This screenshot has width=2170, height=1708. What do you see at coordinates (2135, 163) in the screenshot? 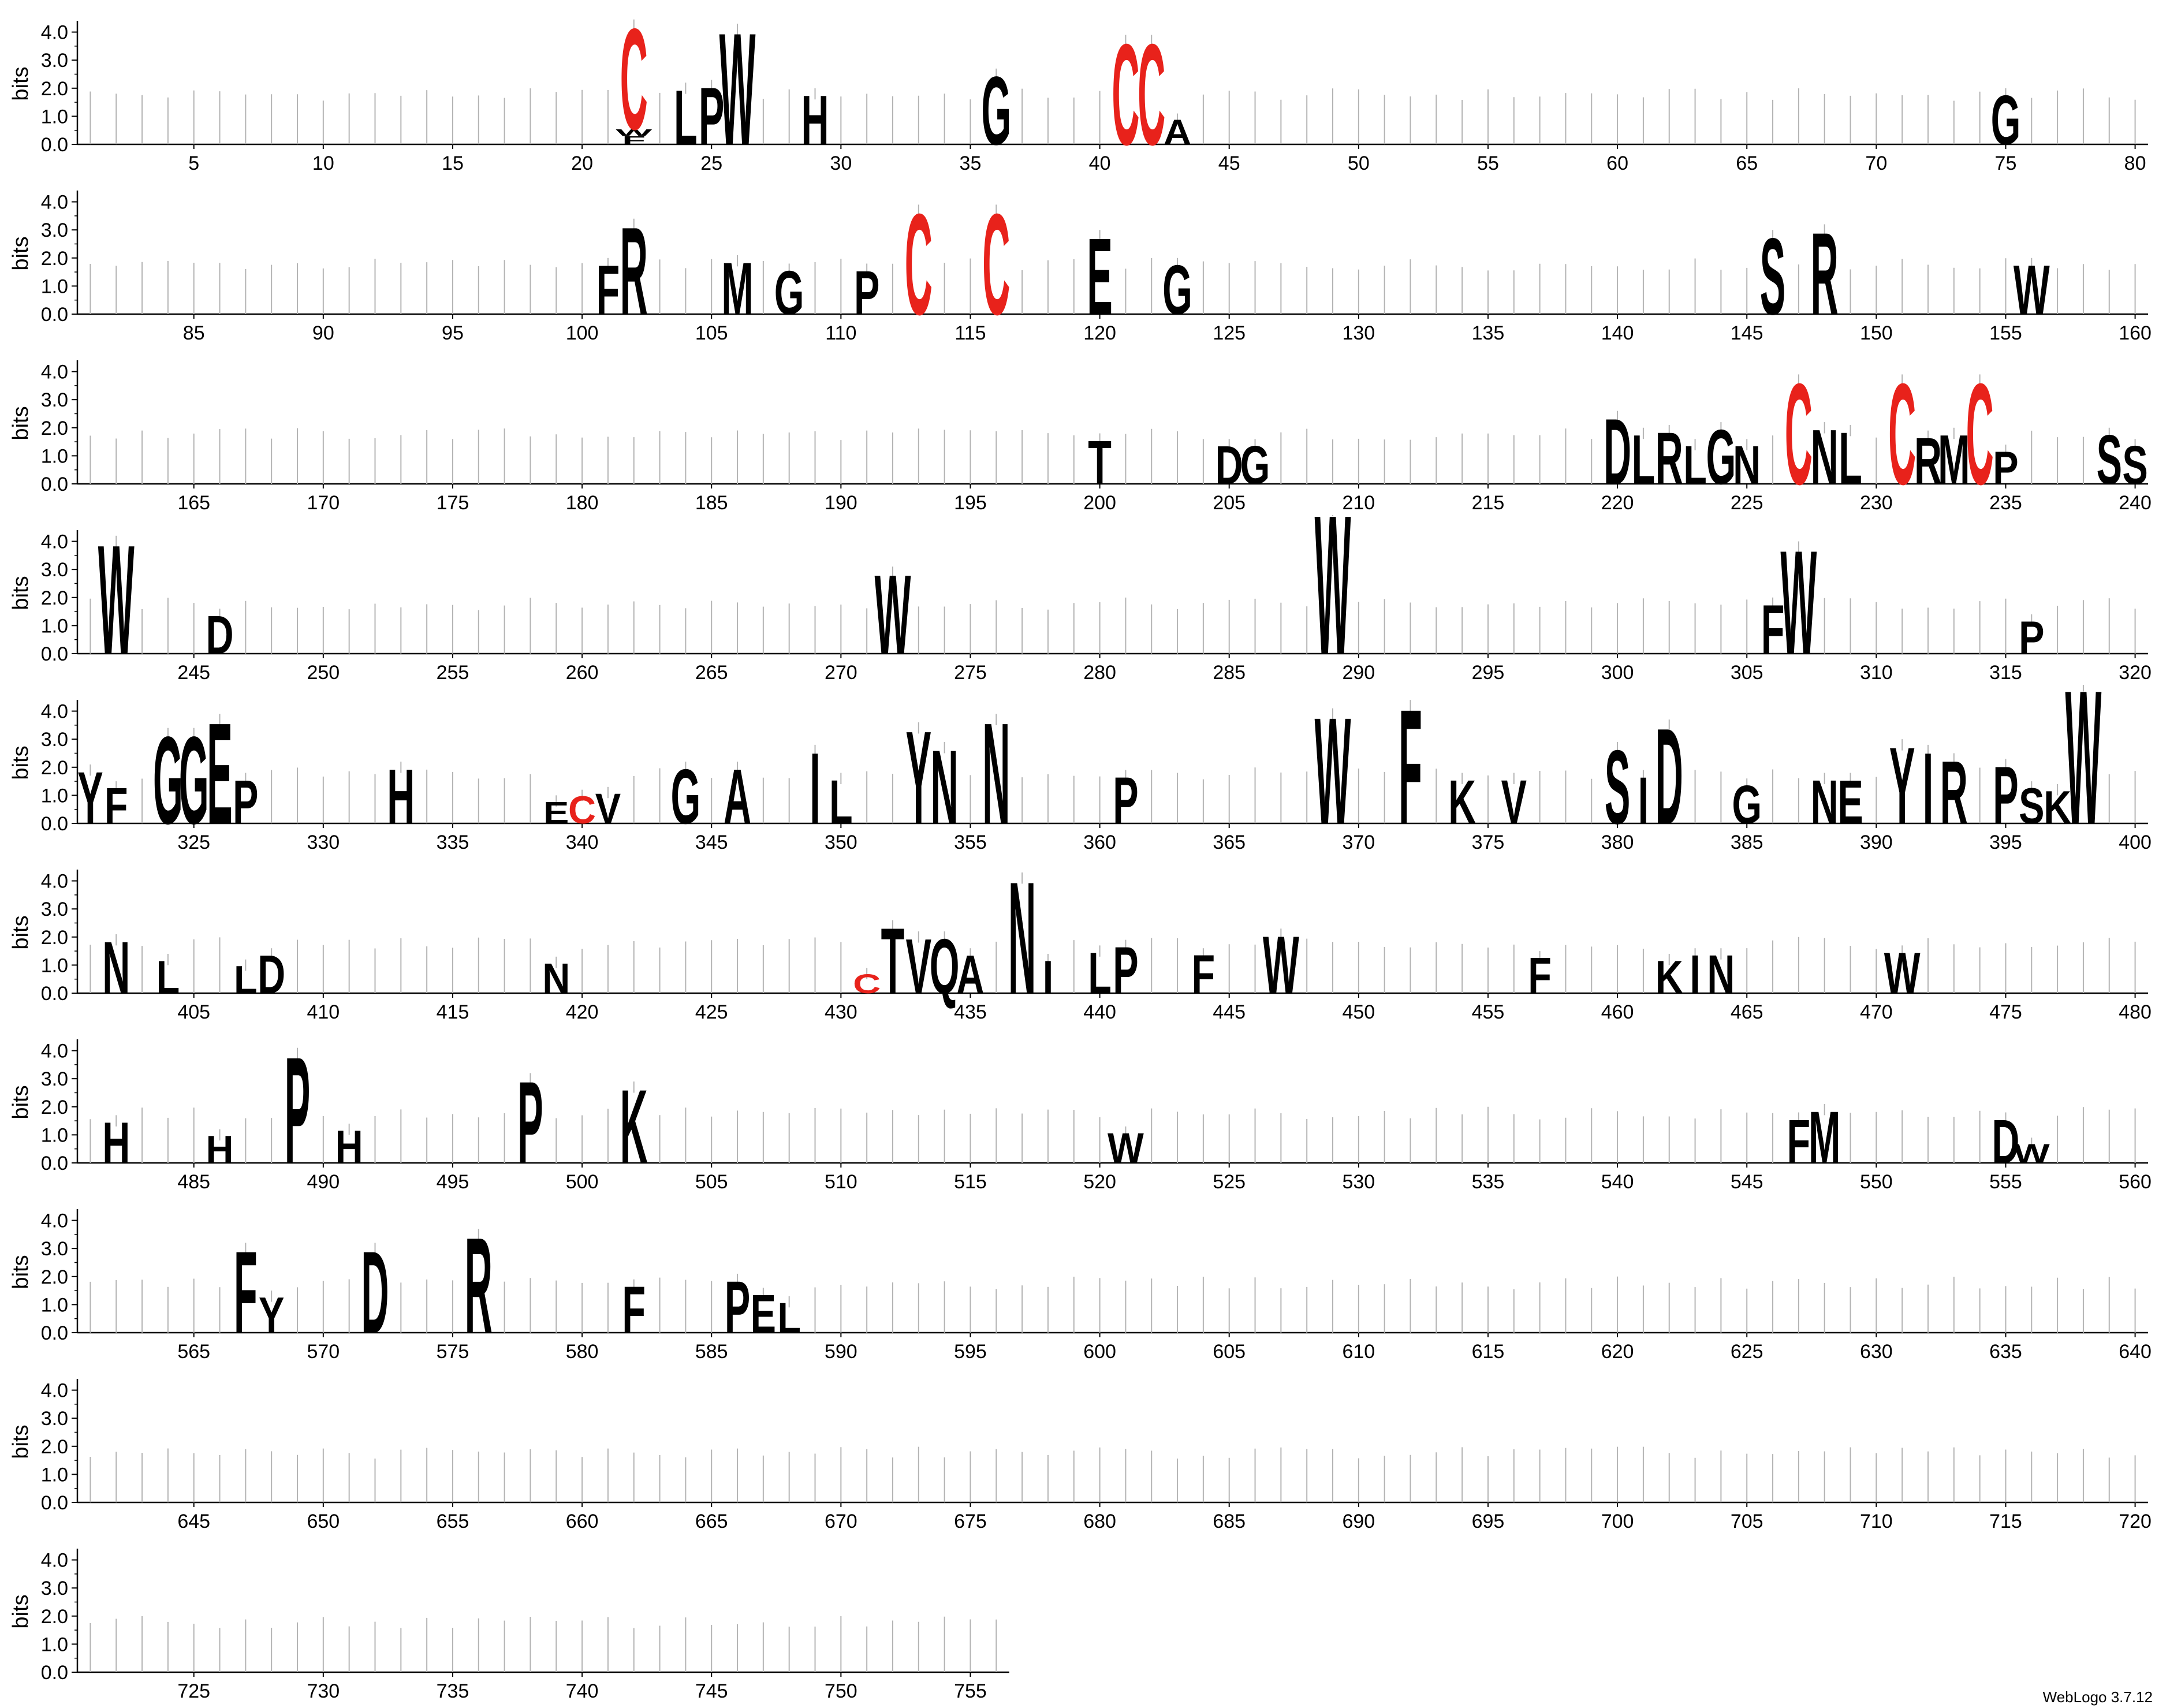
I see `x-tick-label: 80` at bounding box center [2135, 163].